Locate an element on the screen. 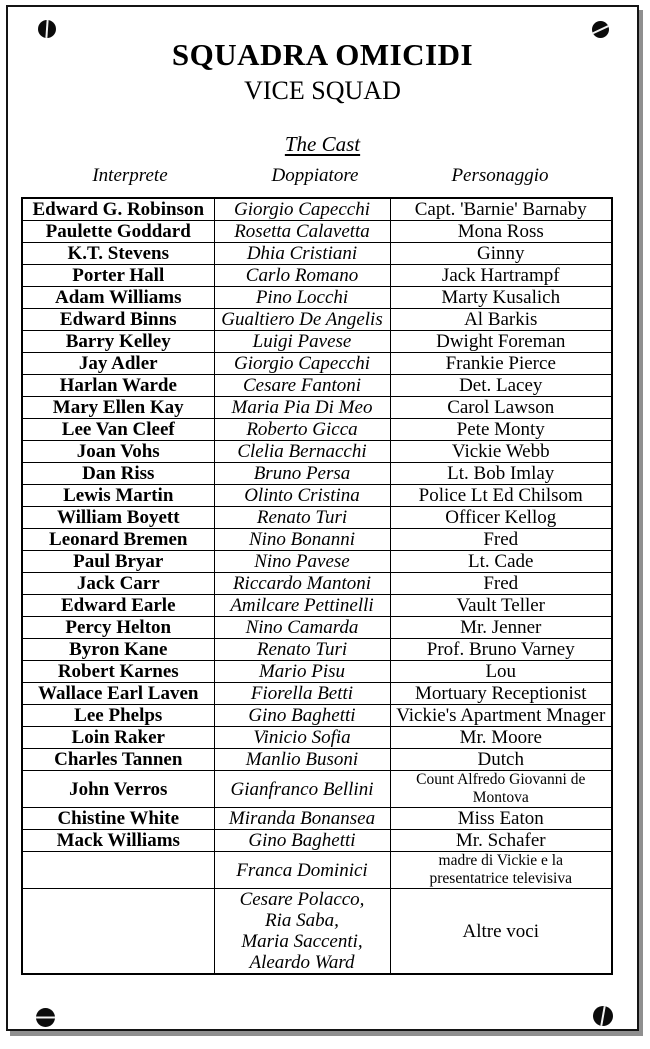 This screenshot has width=650, height=1049. table-row: Leonard Bremen Nino Bonanni Fred is located at coordinates (317, 539).